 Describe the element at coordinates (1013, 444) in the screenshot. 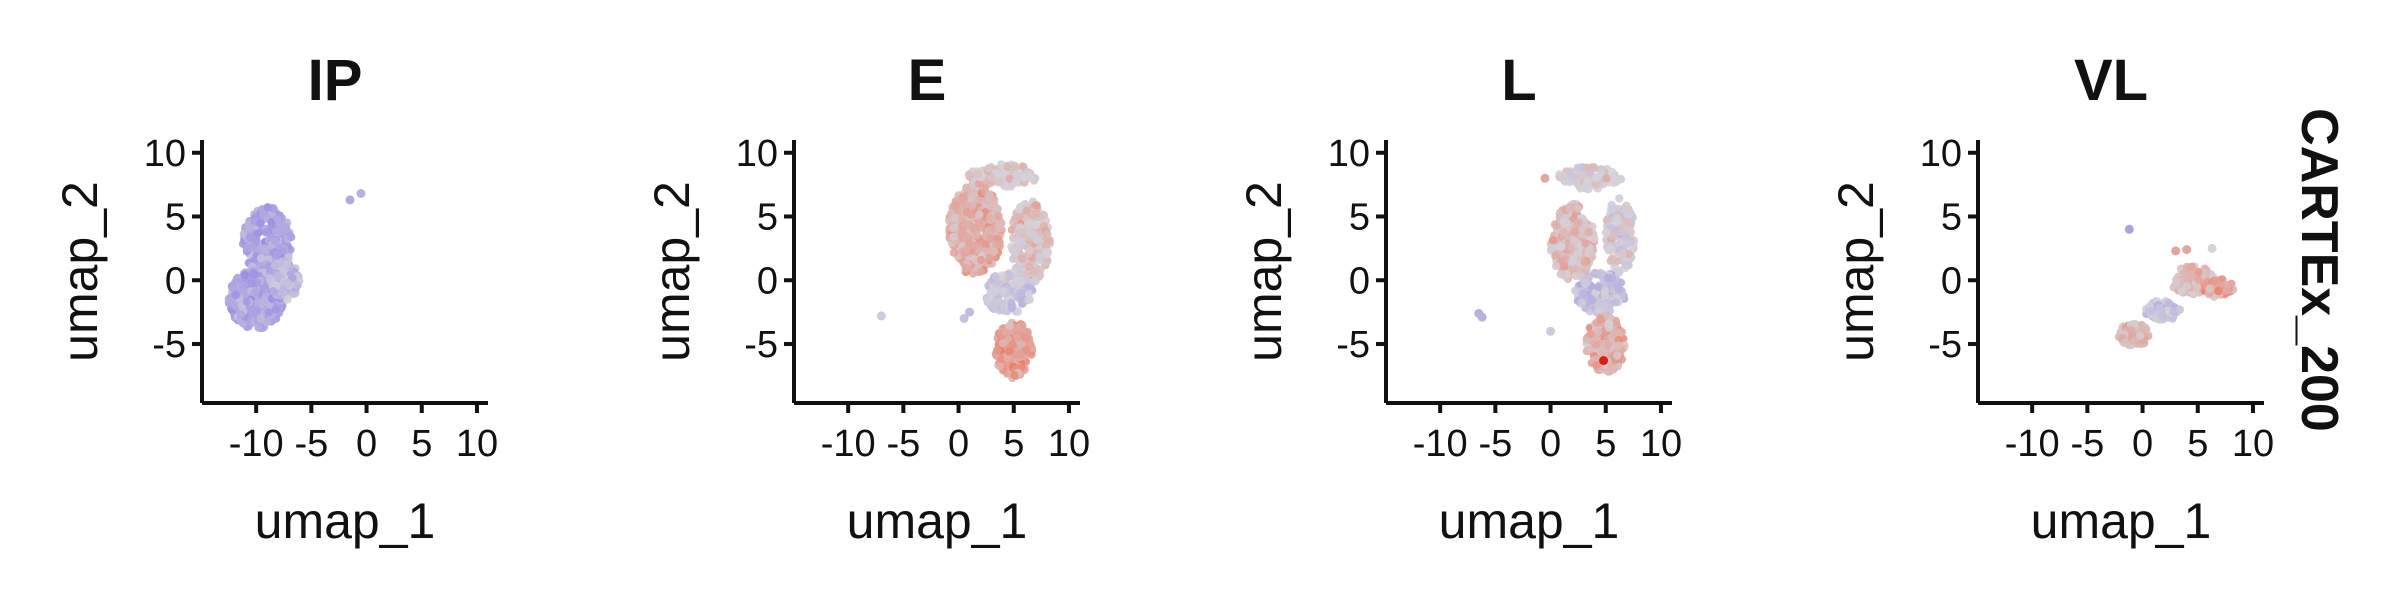

I see `x-tick-label: 5` at that location.